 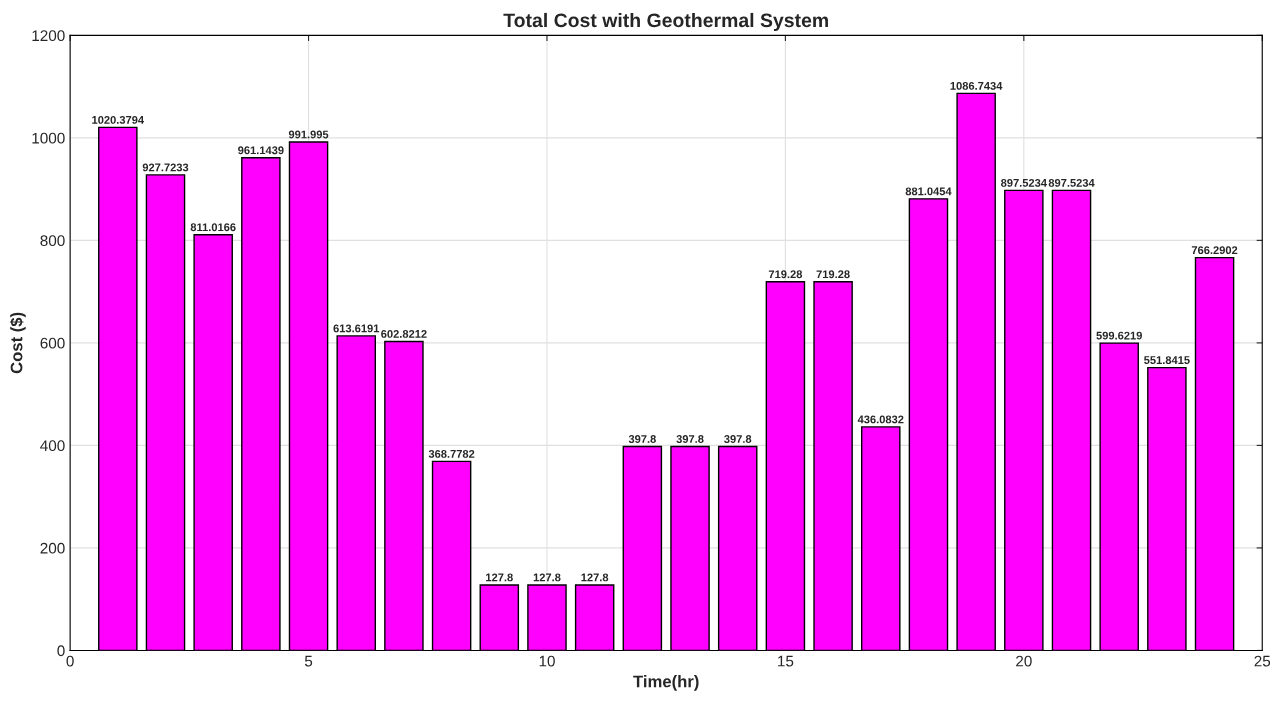 What do you see at coordinates (547, 661) in the screenshot?
I see `x-tick-label: 10` at bounding box center [547, 661].